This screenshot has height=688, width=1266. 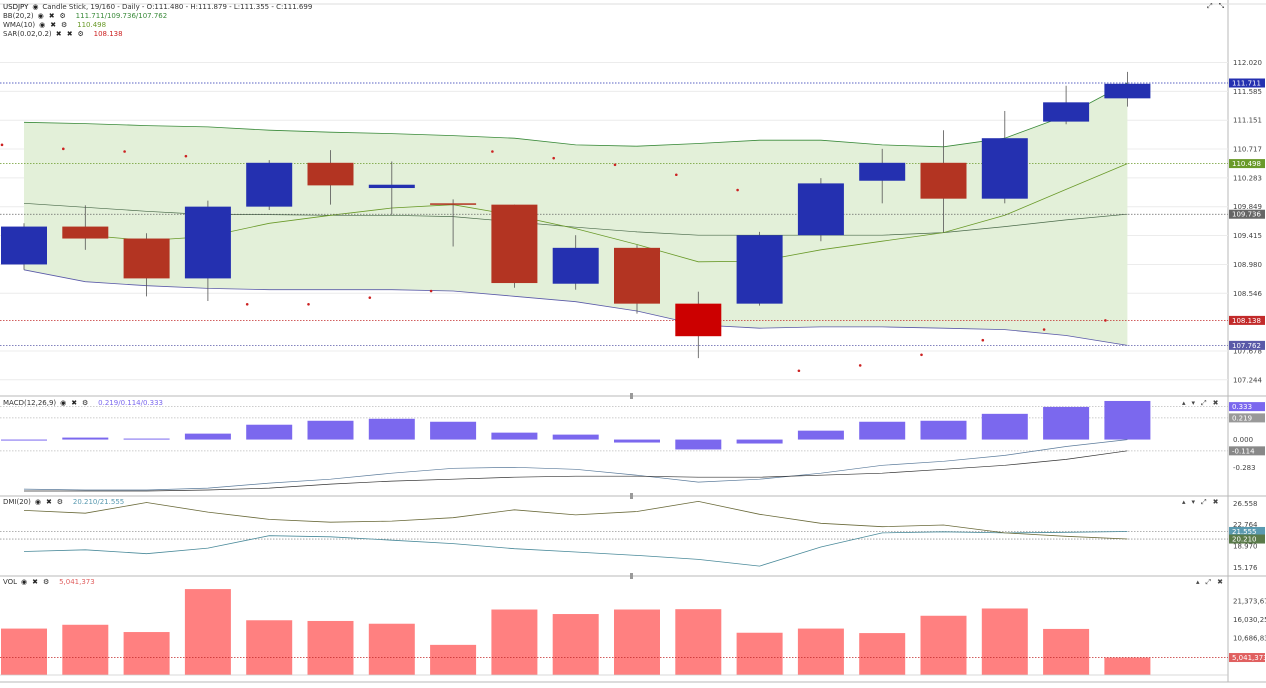 I want to click on dmi-marker-label: 20.210, so click(x=1244, y=540).